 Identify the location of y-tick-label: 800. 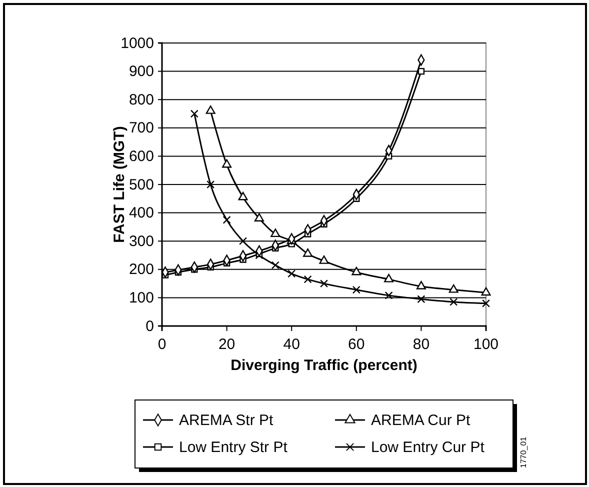
(141, 99).